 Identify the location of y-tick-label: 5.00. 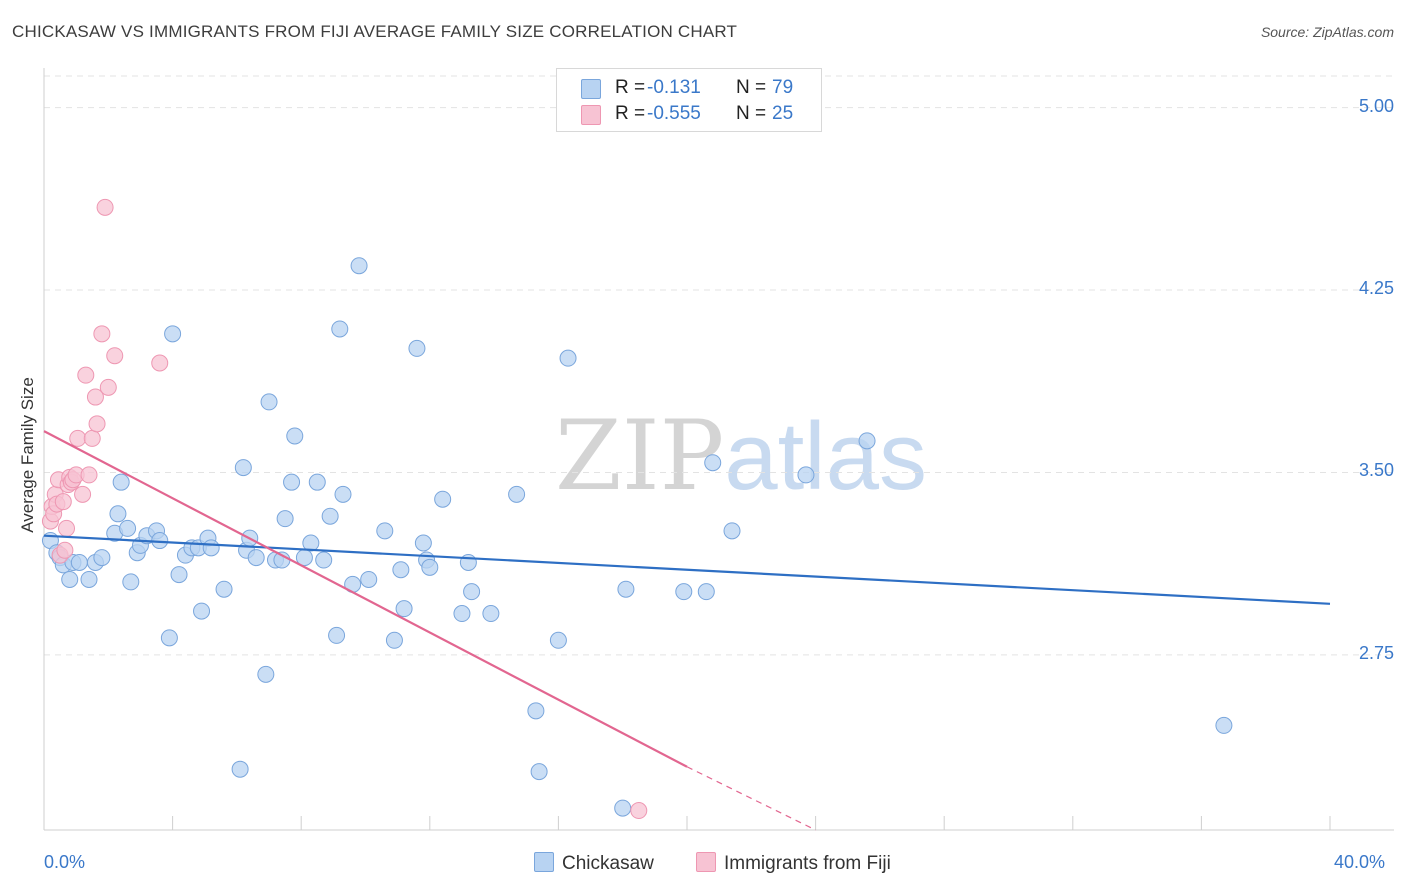
(1376, 105).